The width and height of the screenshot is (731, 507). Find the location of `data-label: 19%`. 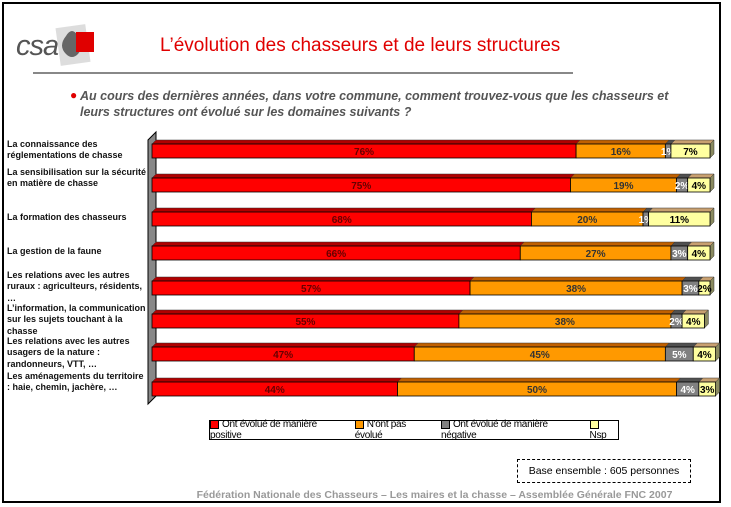

data-label: 19% is located at coordinates (624, 186).